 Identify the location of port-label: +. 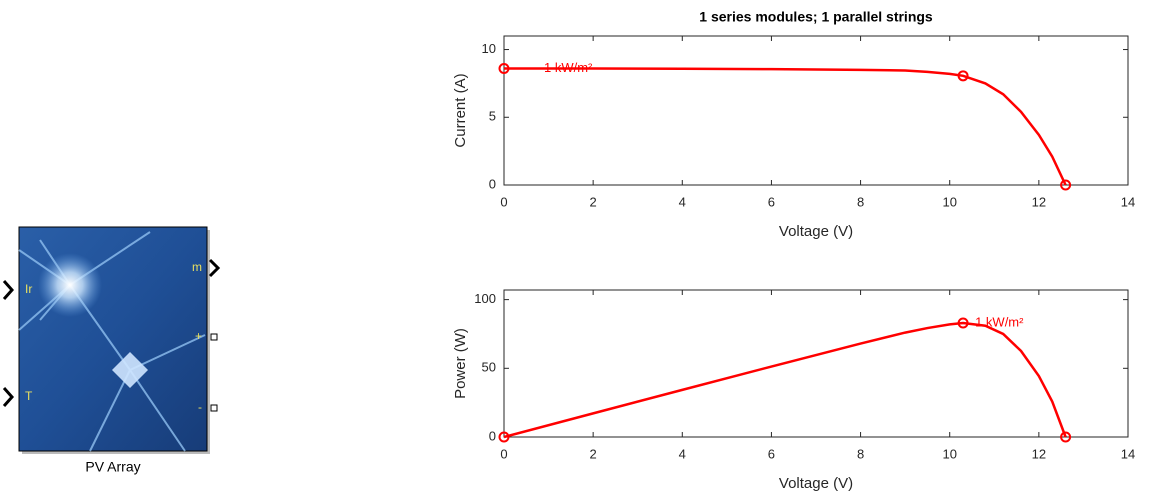
(198, 336).